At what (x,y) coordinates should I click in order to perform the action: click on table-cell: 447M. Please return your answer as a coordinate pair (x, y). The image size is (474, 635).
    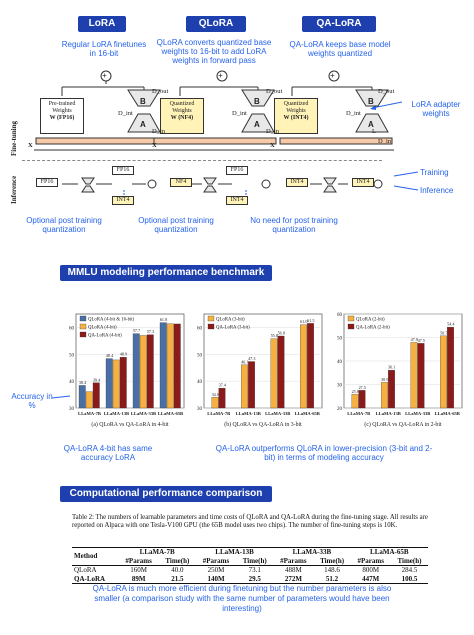
    Looking at the image, I should click on (371, 578).